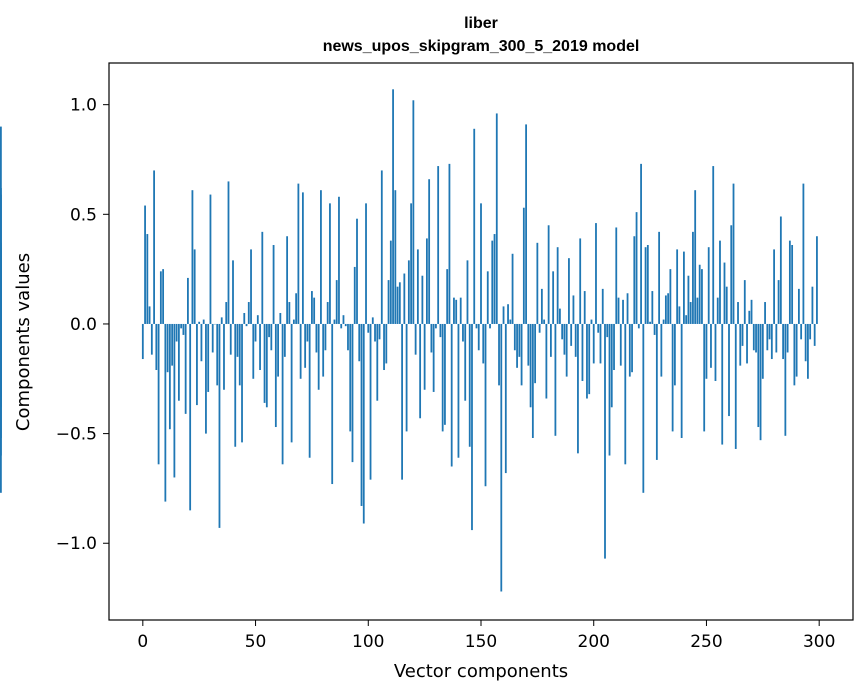  I want to click on x-tick-label: 150, so click(481, 642).